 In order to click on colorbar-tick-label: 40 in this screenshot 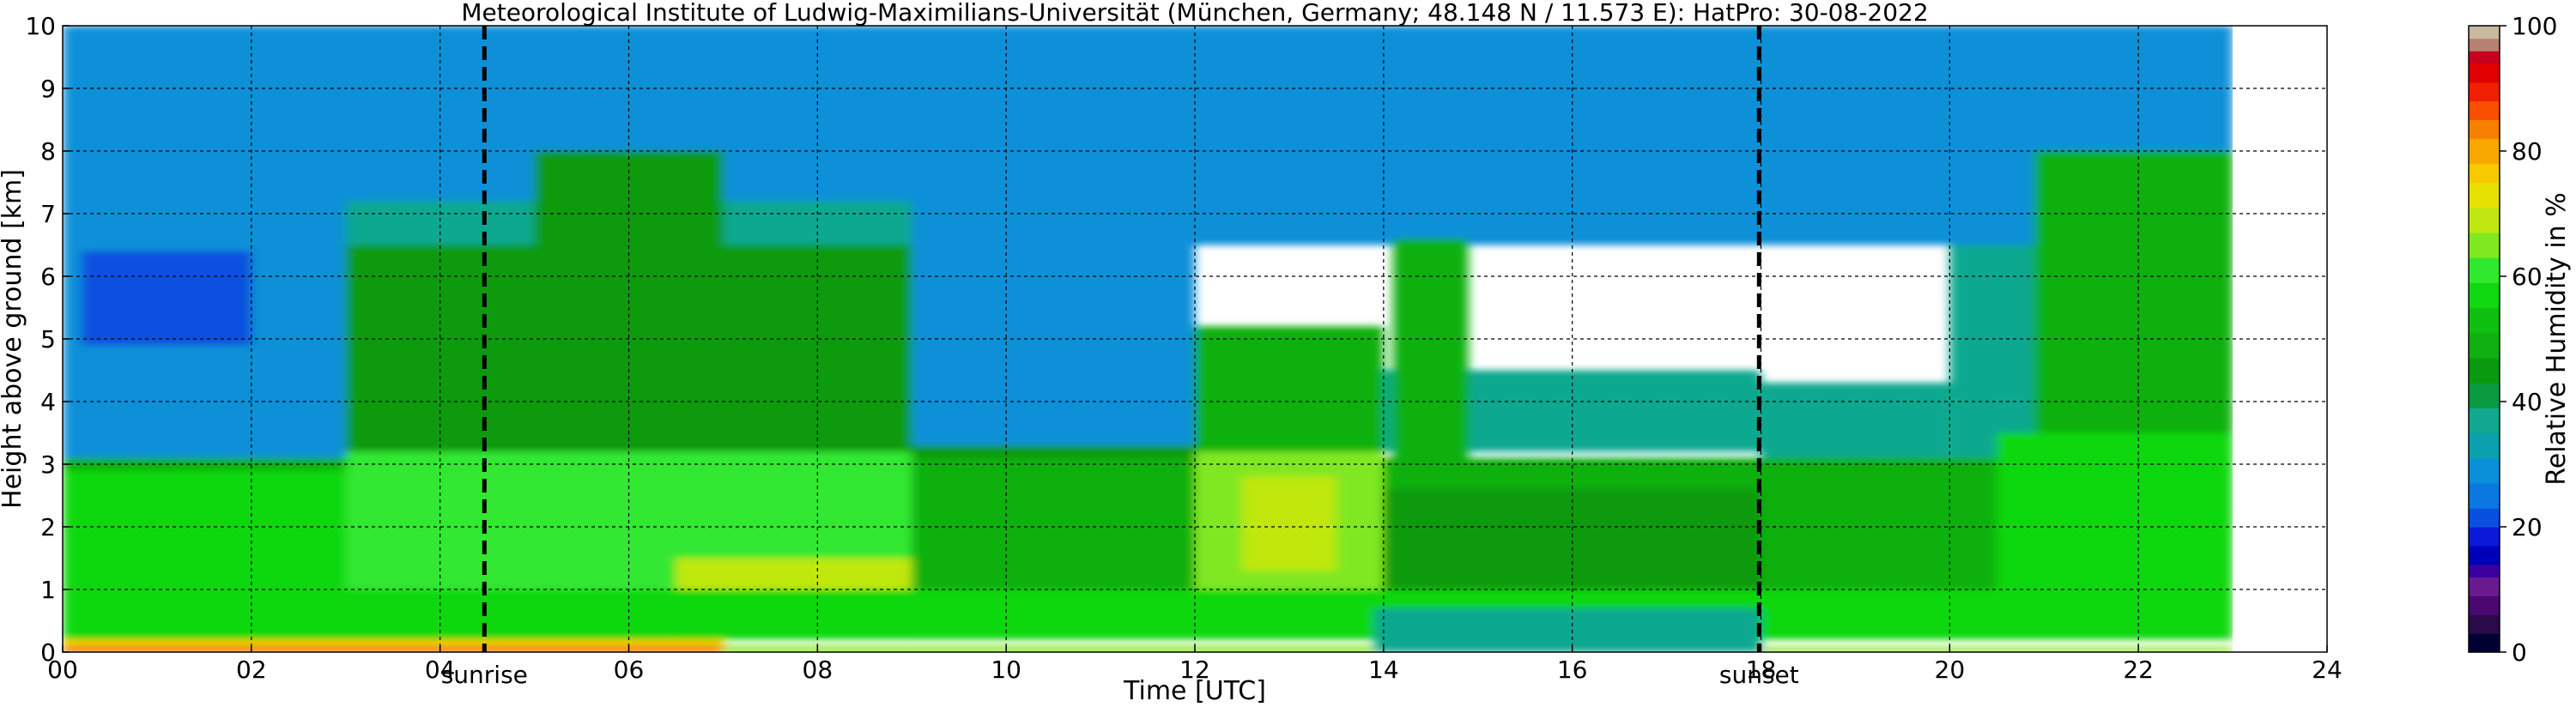, I will do `click(2527, 402)`.